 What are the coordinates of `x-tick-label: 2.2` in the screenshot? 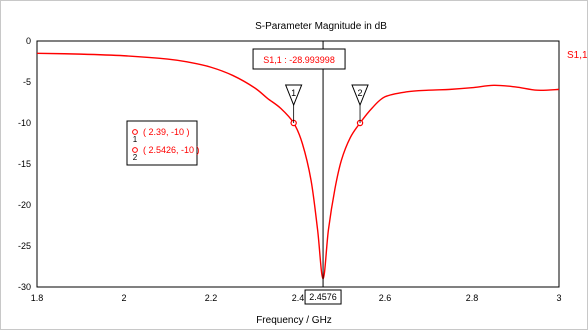 It's located at (211, 298).